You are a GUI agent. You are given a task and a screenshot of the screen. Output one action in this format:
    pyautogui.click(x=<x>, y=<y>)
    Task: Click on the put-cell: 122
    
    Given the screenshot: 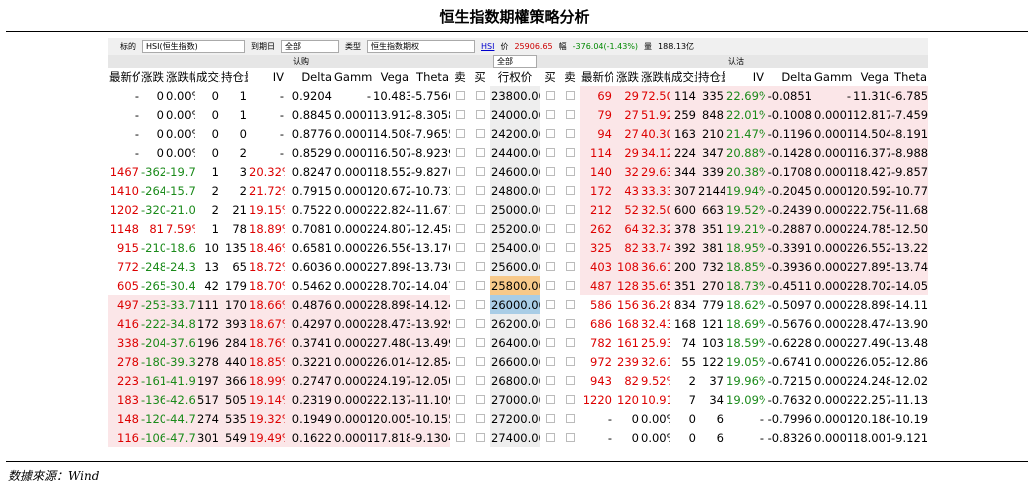 What is the action you would take?
    pyautogui.click(x=713, y=361)
    